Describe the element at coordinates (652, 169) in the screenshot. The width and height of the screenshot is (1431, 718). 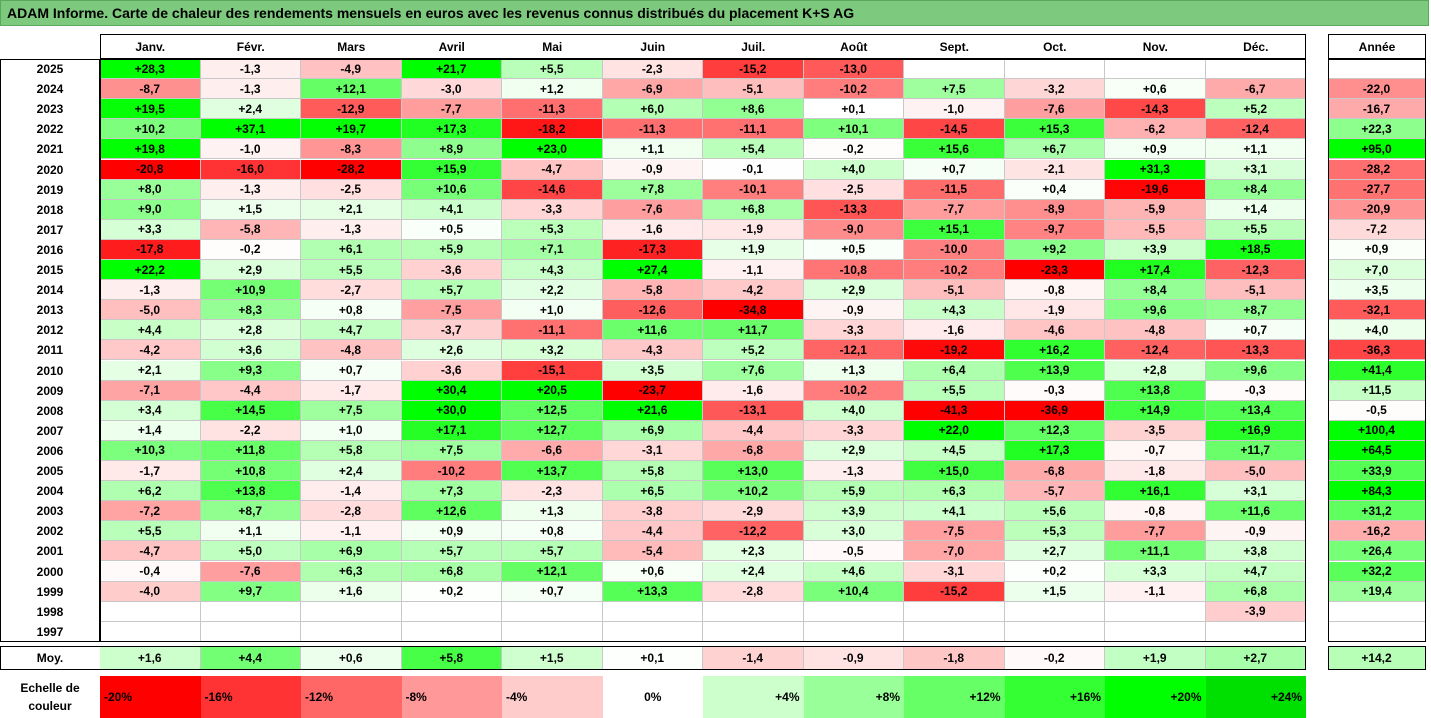
I see `heatmap-cell: -0,9` at that location.